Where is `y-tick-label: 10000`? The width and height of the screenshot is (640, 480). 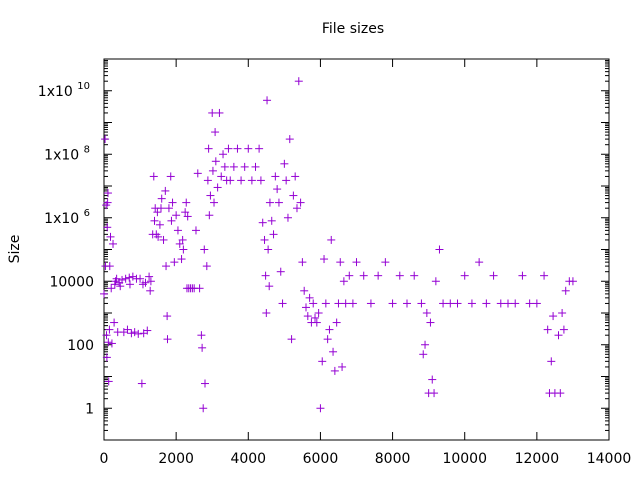
y-tick-label: 10000 is located at coordinates (71, 282).